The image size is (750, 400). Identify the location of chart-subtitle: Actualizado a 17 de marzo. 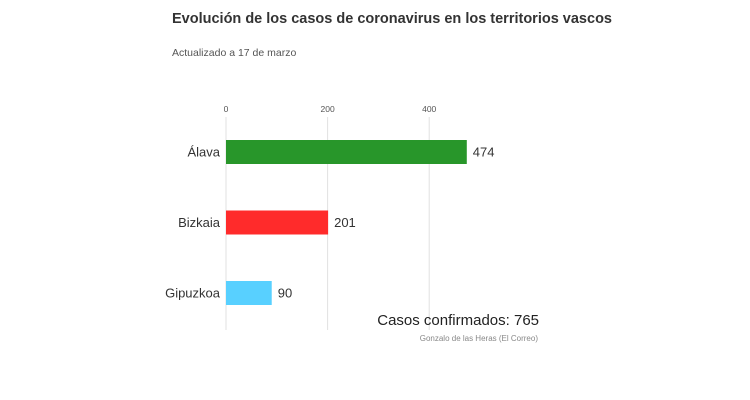
(234, 53).